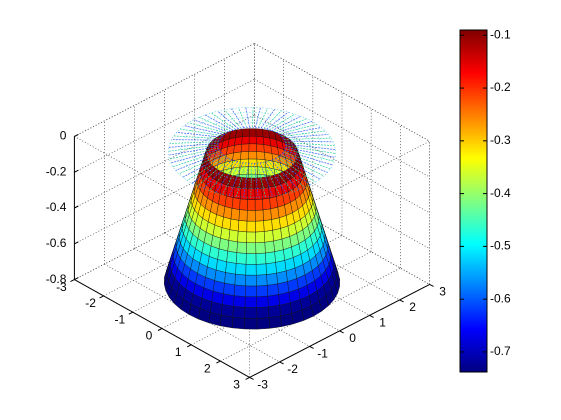  What do you see at coordinates (382, 323) in the screenshot?
I see `y-tick-label: 1` at bounding box center [382, 323].